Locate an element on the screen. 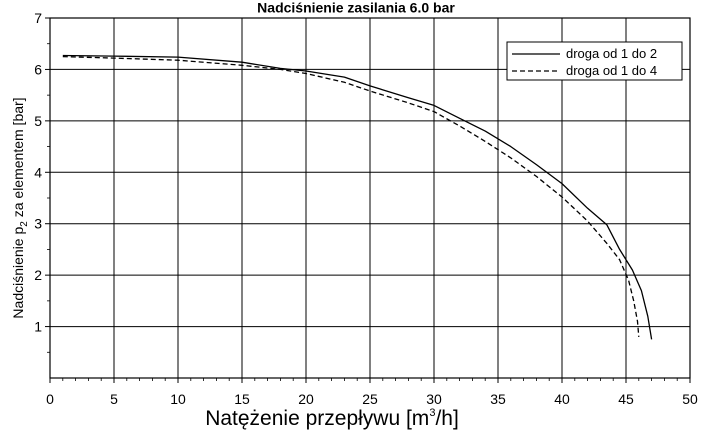 The image size is (712, 431). legend-label-2: droga od 1 do 4 is located at coordinates (611, 70).